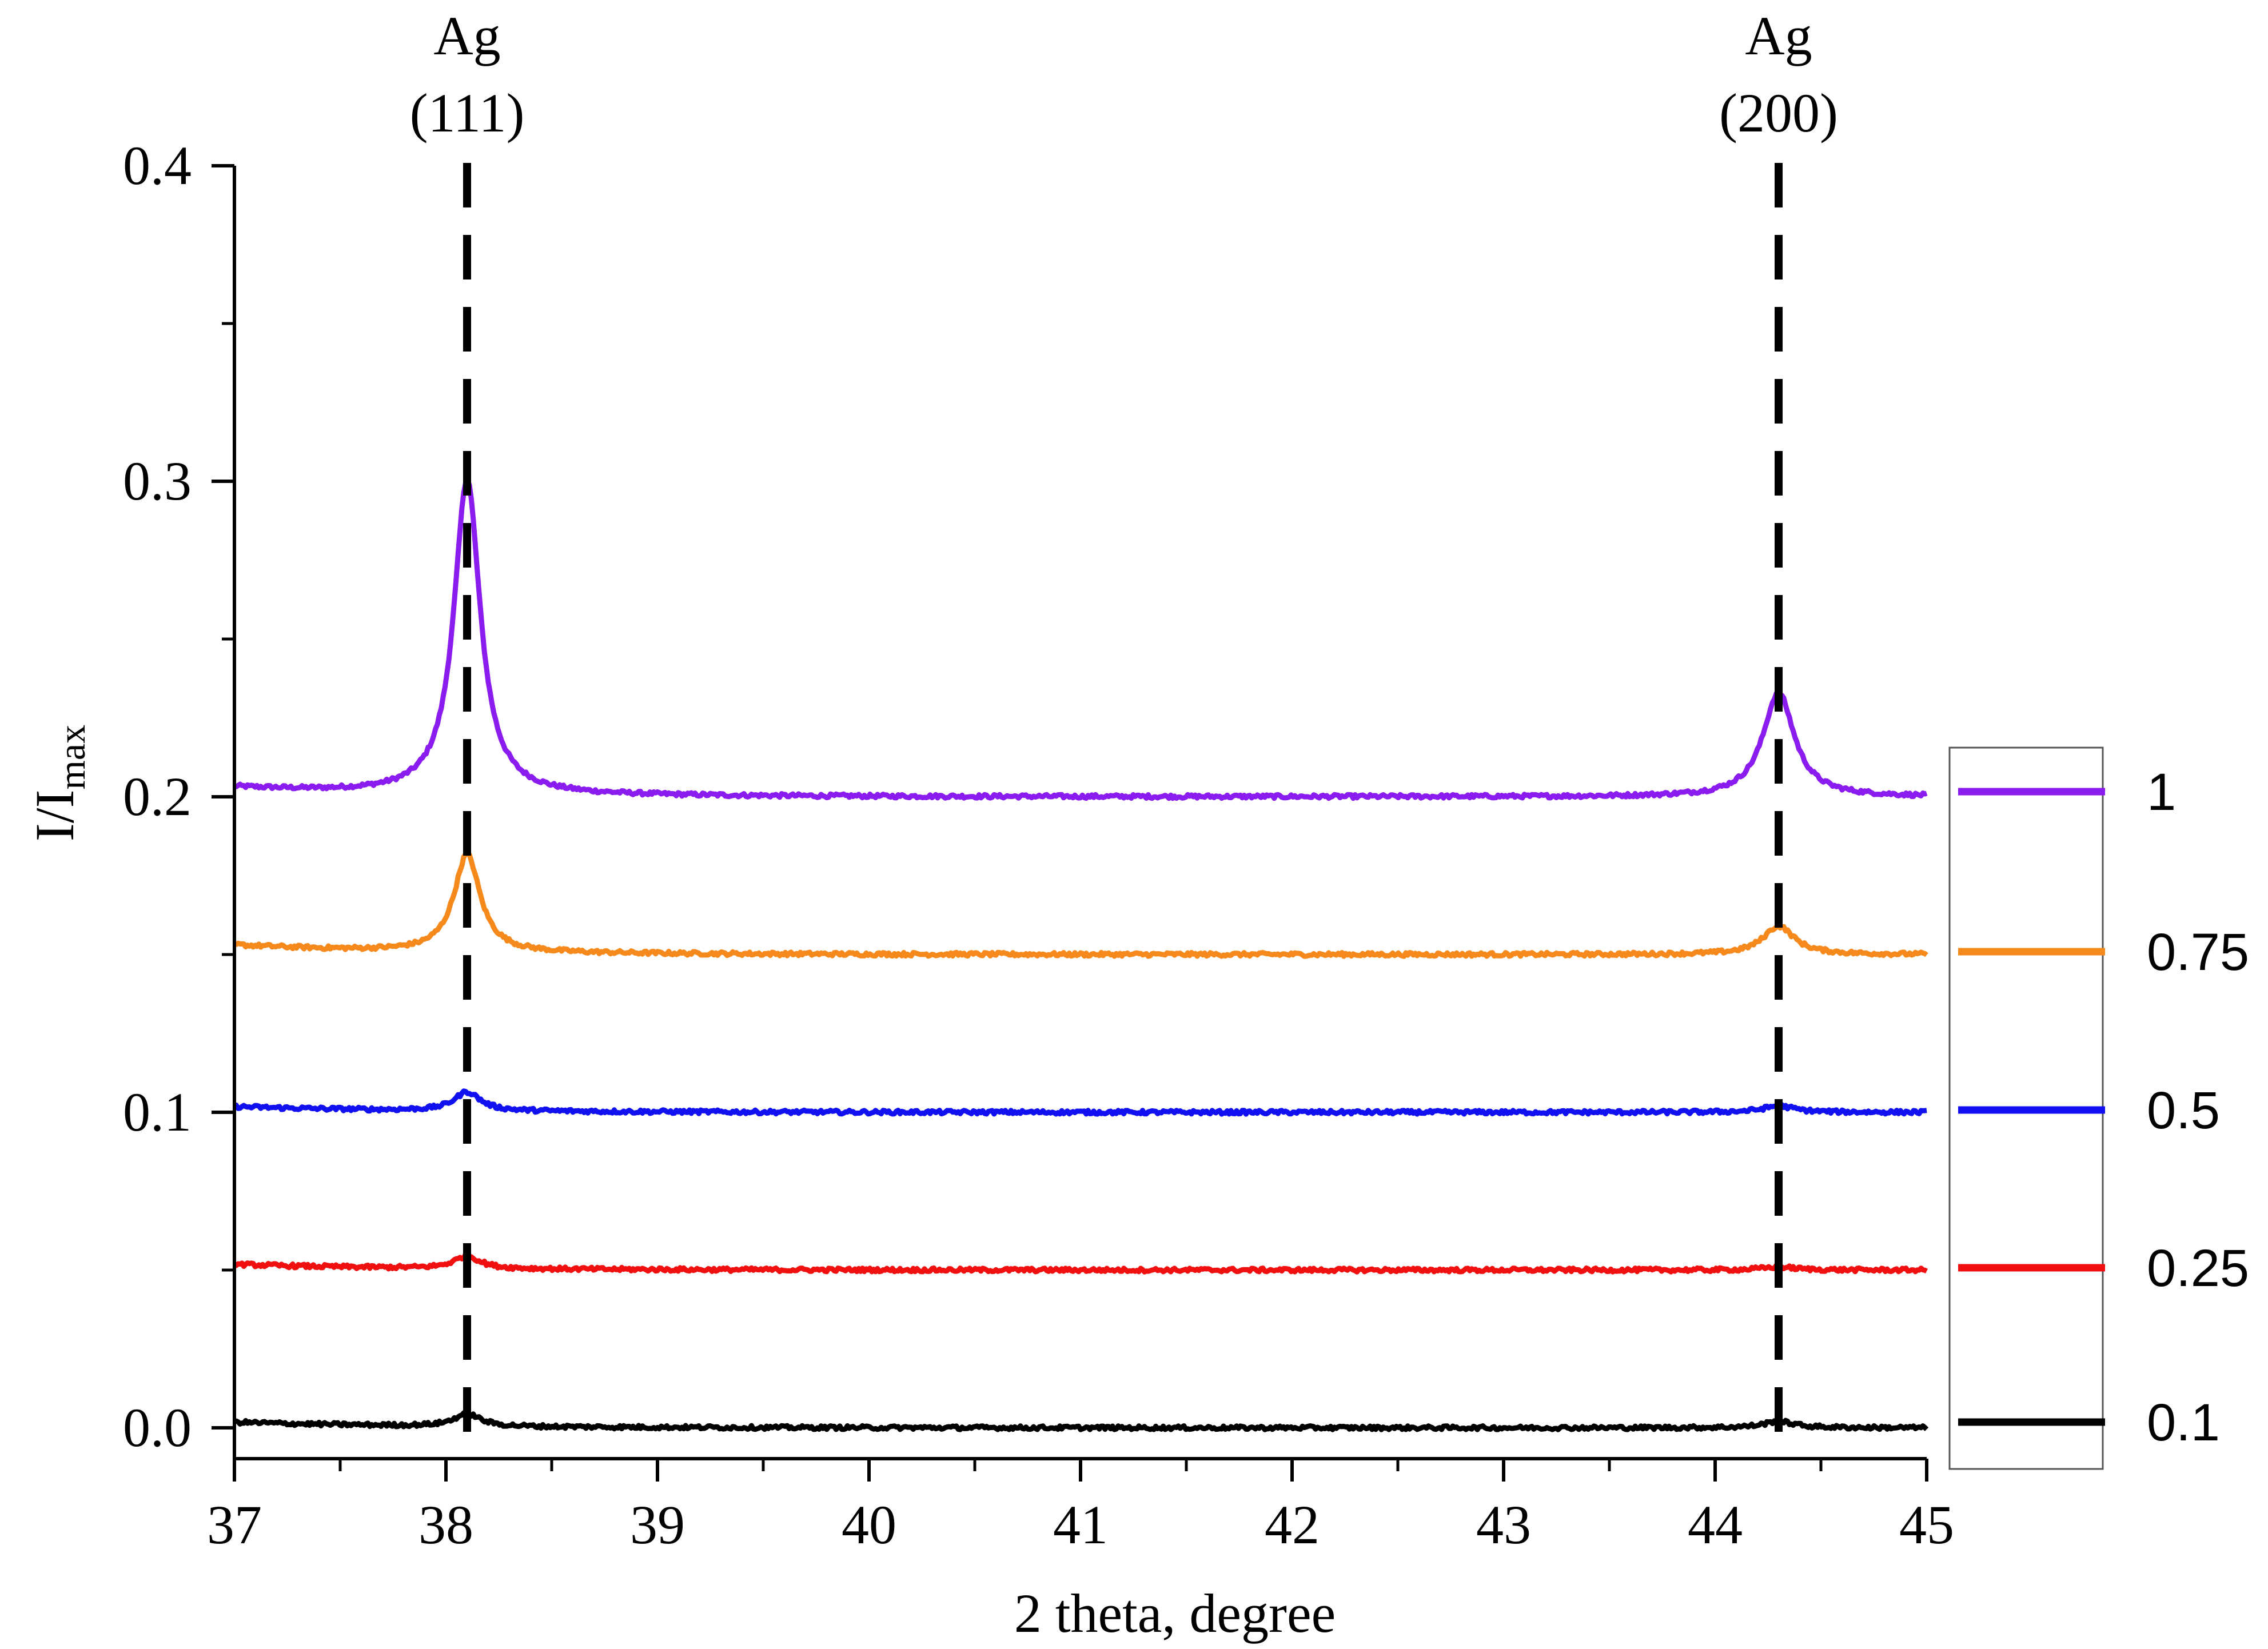 This screenshot has width=2268, height=1649. What do you see at coordinates (54, 816) in the screenshot?
I see `y-axis-title-main: I/I` at bounding box center [54, 816].